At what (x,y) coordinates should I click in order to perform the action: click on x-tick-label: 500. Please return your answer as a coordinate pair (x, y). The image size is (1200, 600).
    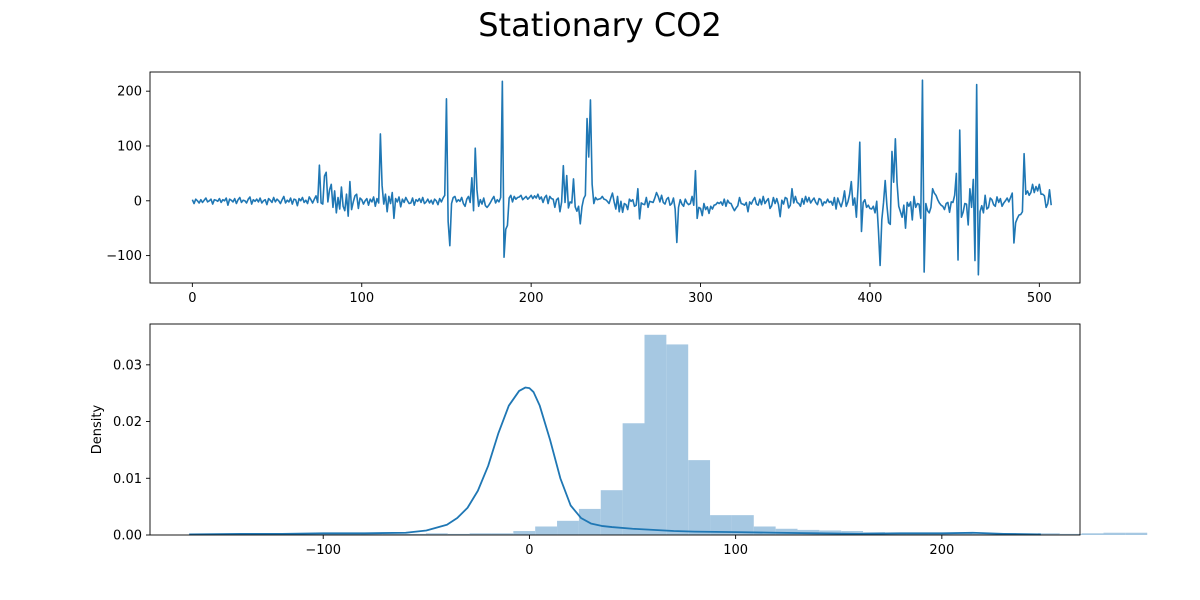
    Looking at the image, I should click on (1039, 298).